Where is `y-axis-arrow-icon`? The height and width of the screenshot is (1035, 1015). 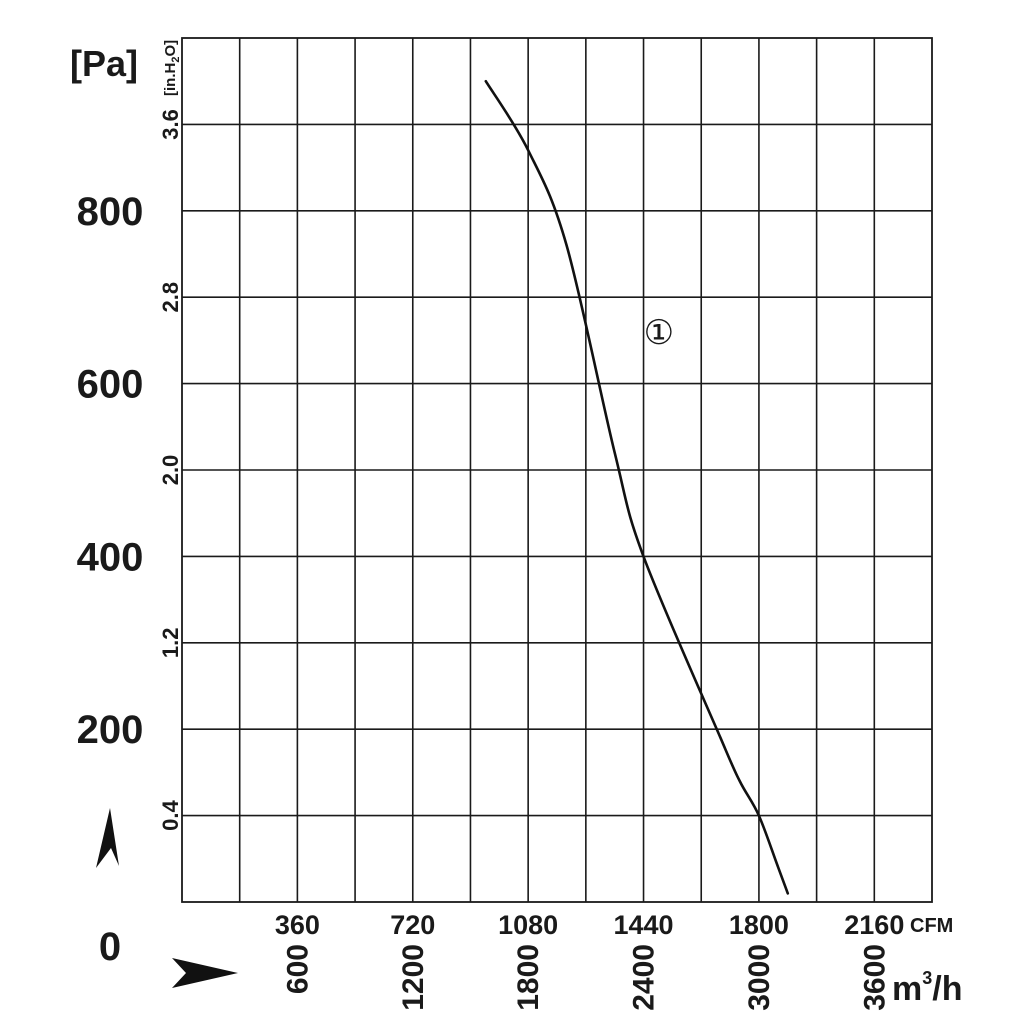 y-axis-arrow-icon is located at coordinates (107, 838).